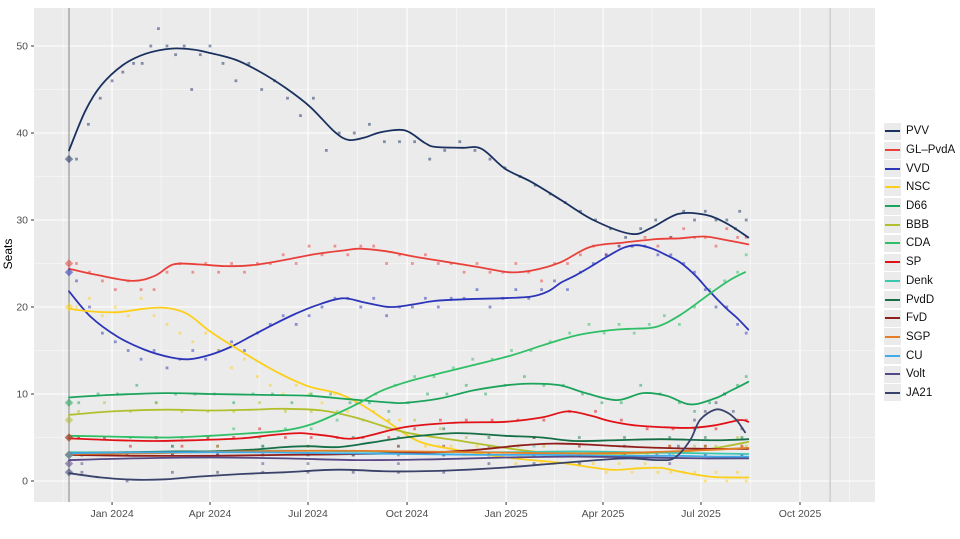 This screenshot has height=539, width=960. I want to click on y-tick-label: 10, so click(22, 395).